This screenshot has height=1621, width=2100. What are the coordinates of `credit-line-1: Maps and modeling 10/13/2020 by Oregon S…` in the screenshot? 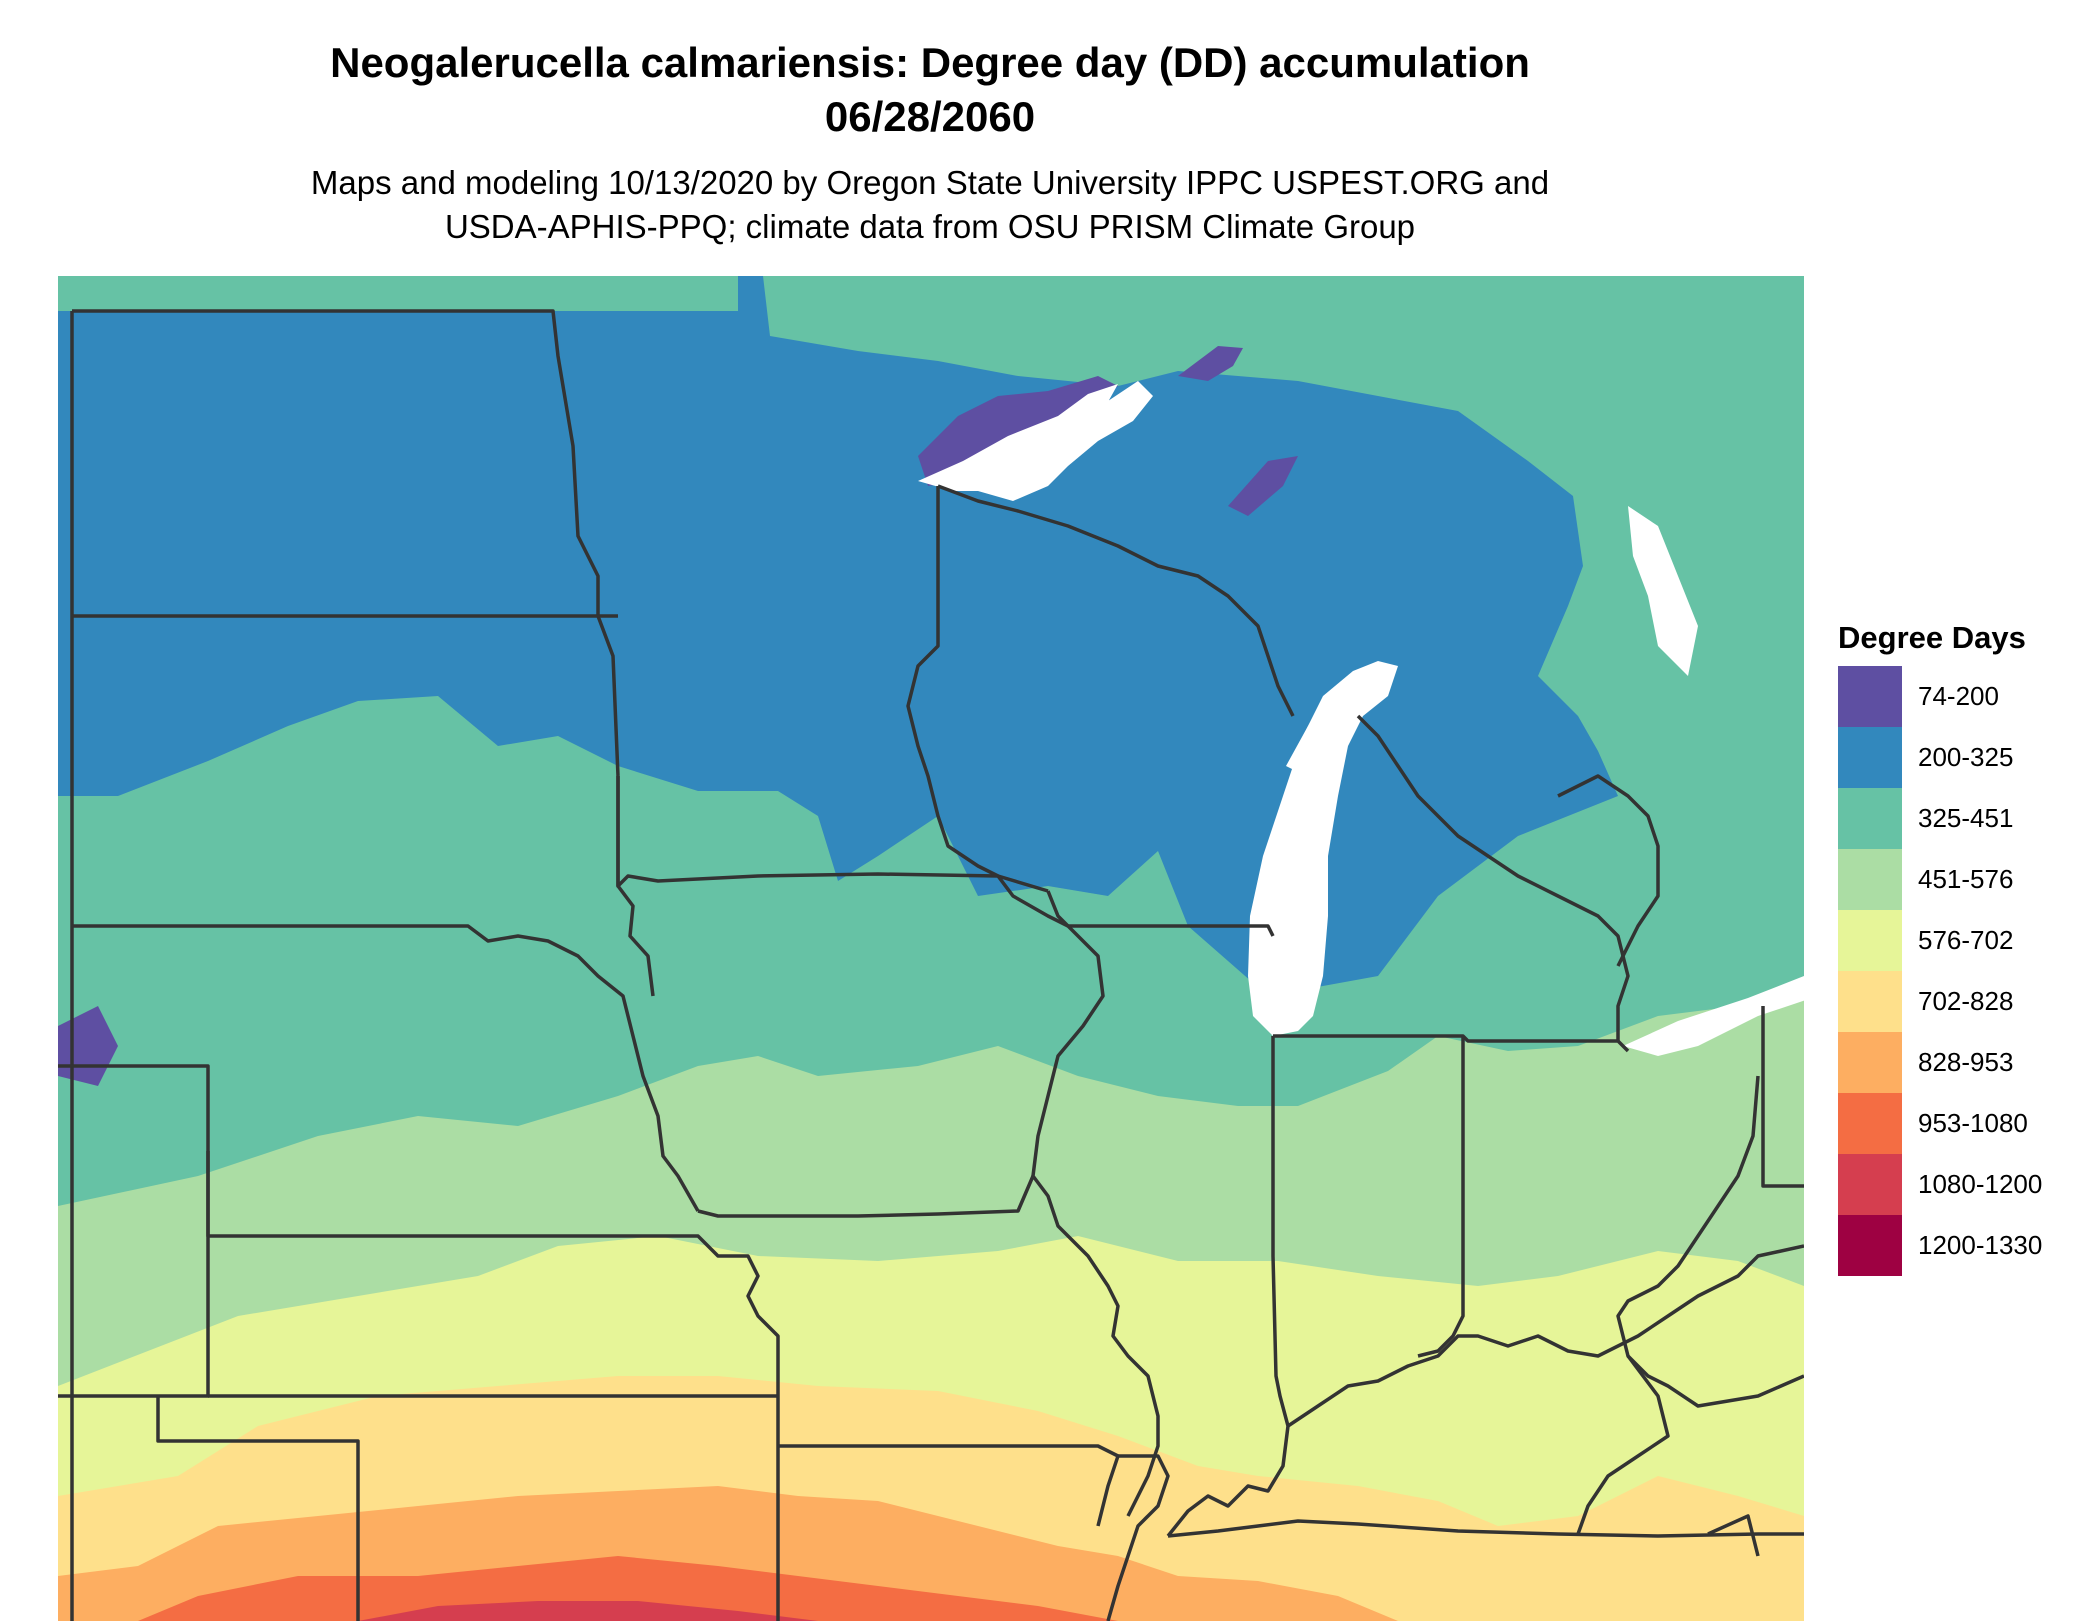 It's located at (930, 182).